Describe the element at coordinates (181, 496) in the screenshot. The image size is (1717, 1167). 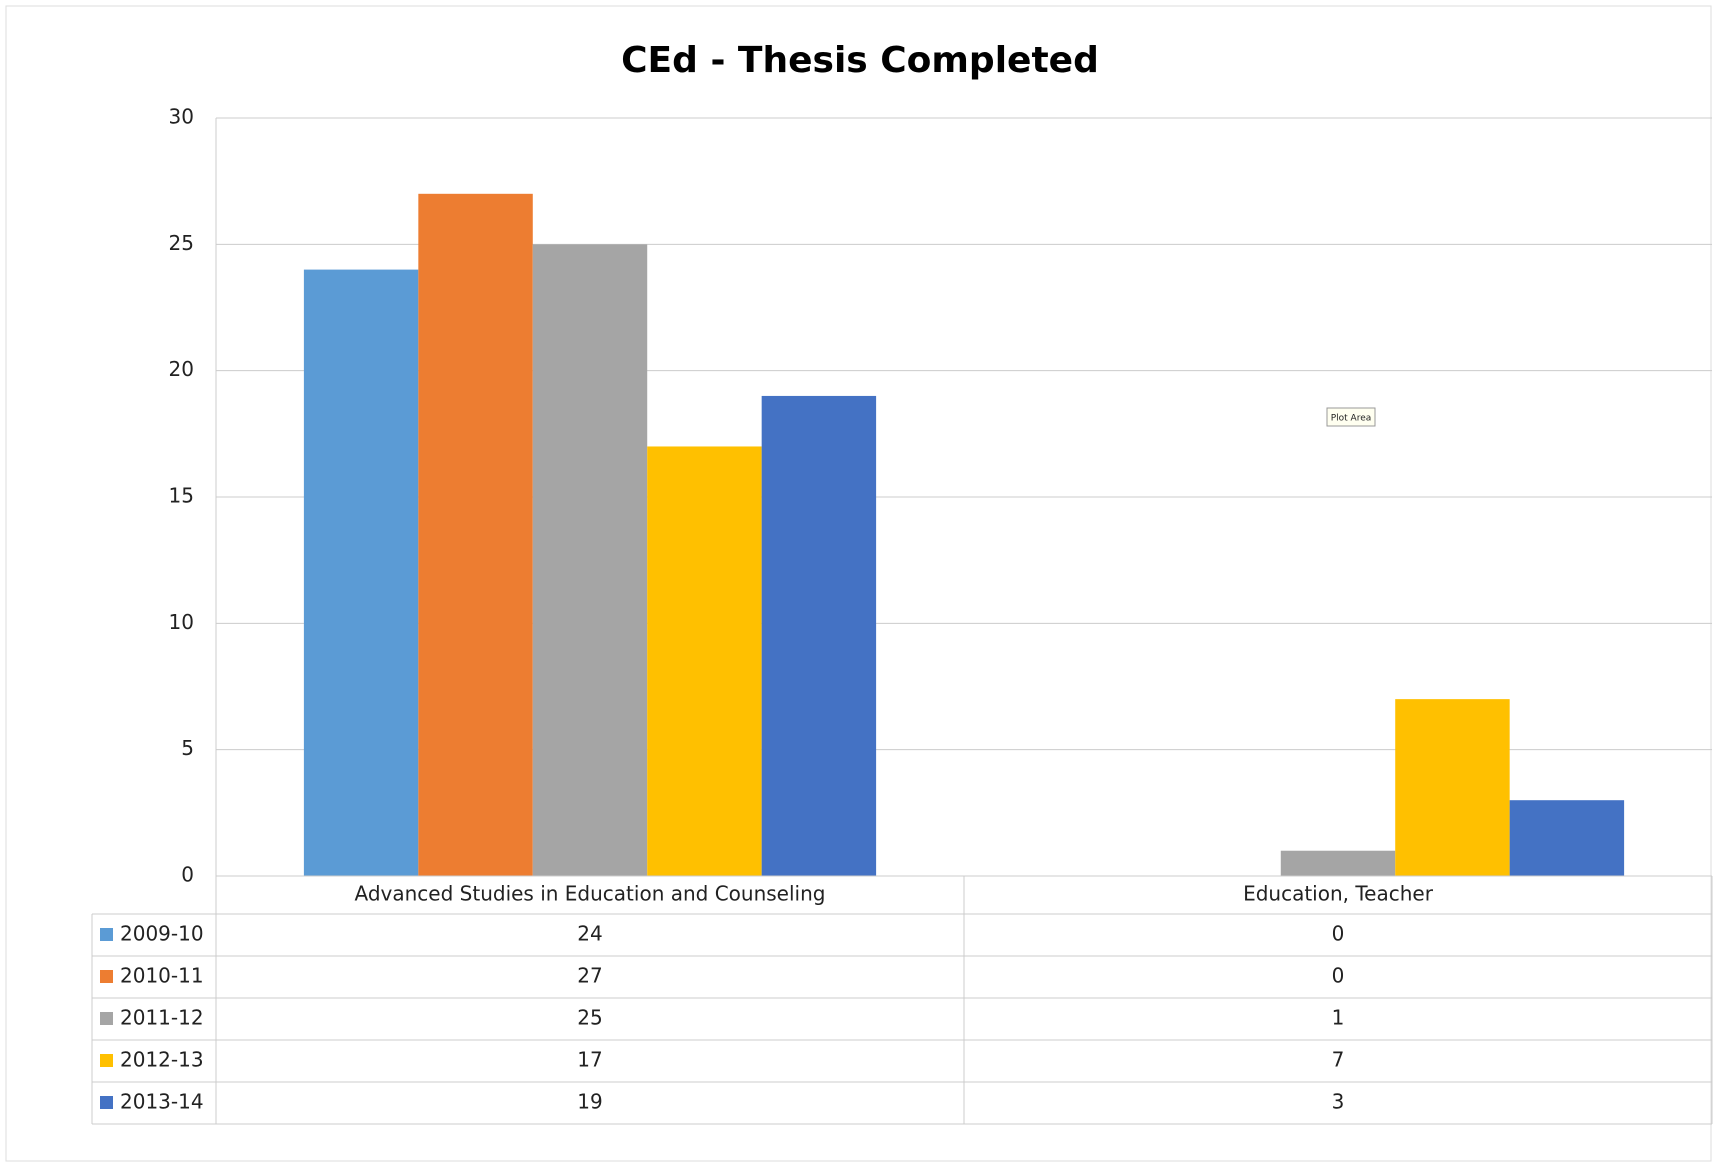
I see `y-tick-label: 15` at that location.